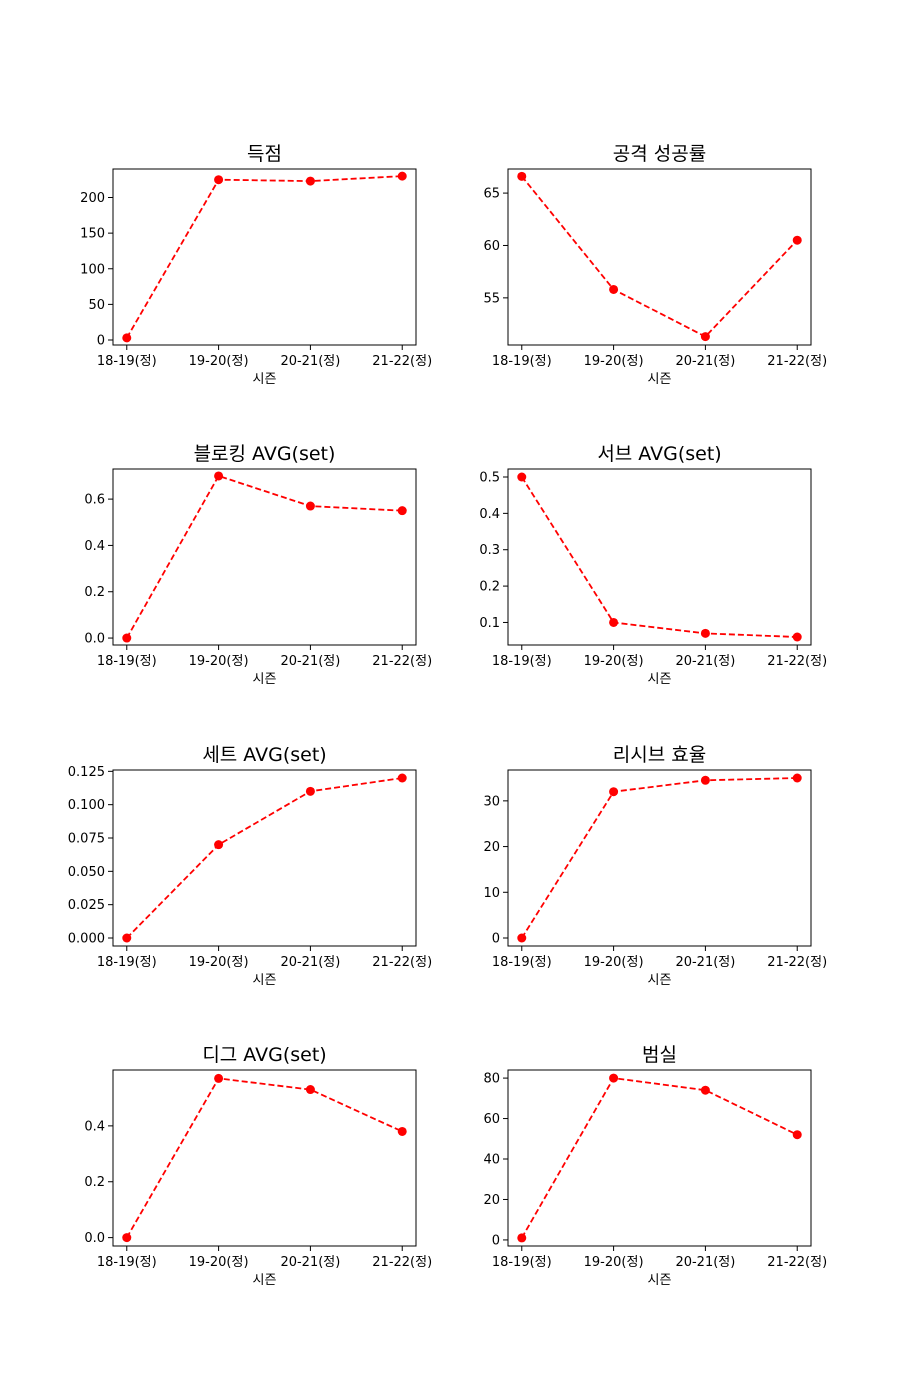  What do you see at coordinates (489, 478) in the screenshot?
I see `chart-3-ytick-label-4: 0.5` at bounding box center [489, 478].